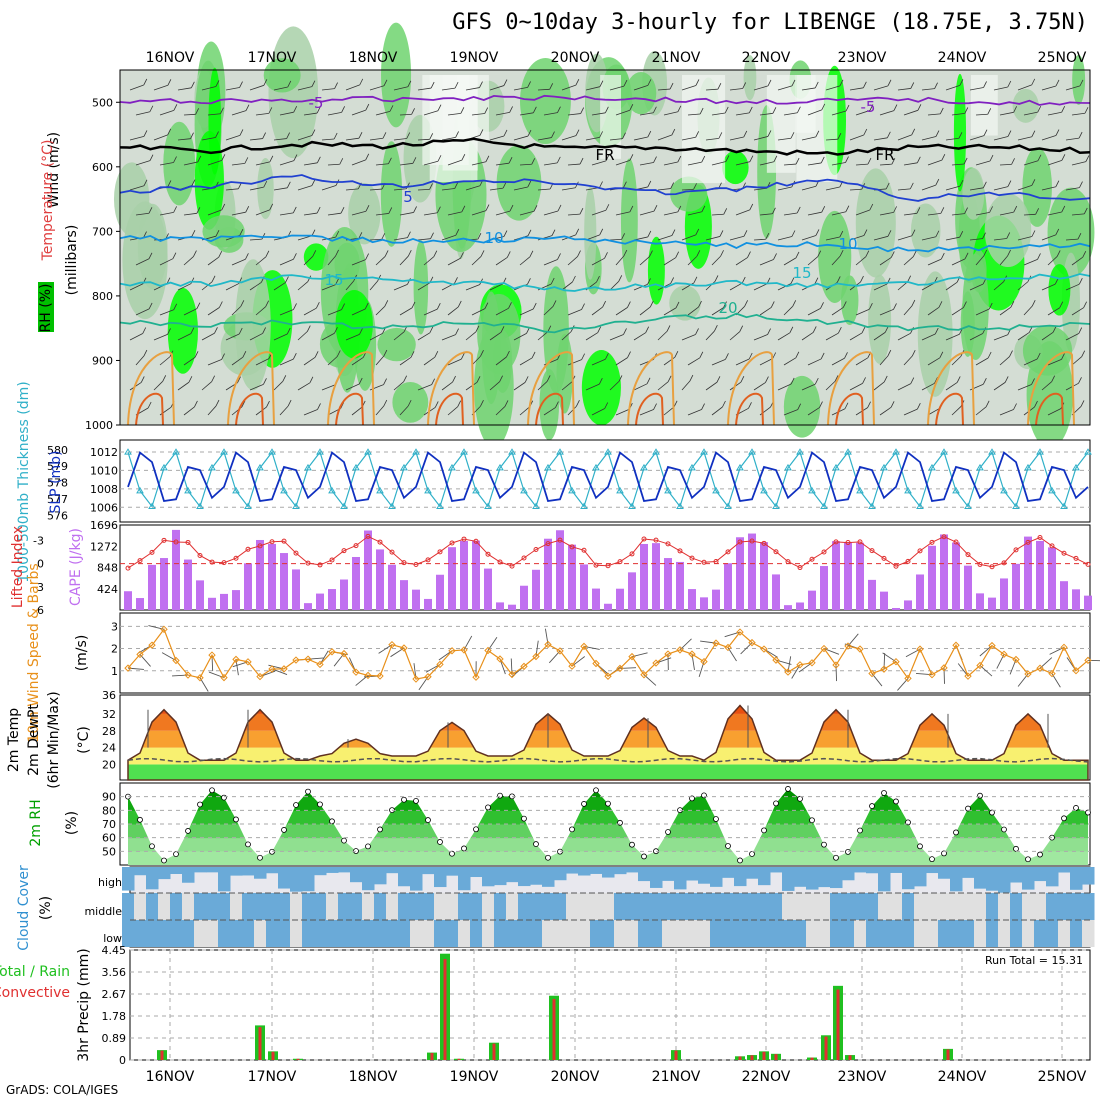 The height and width of the screenshot is (1100, 1100). Describe the element at coordinates (109, 695) in the screenshot. I see `temp-tick-top: 36` at that location.